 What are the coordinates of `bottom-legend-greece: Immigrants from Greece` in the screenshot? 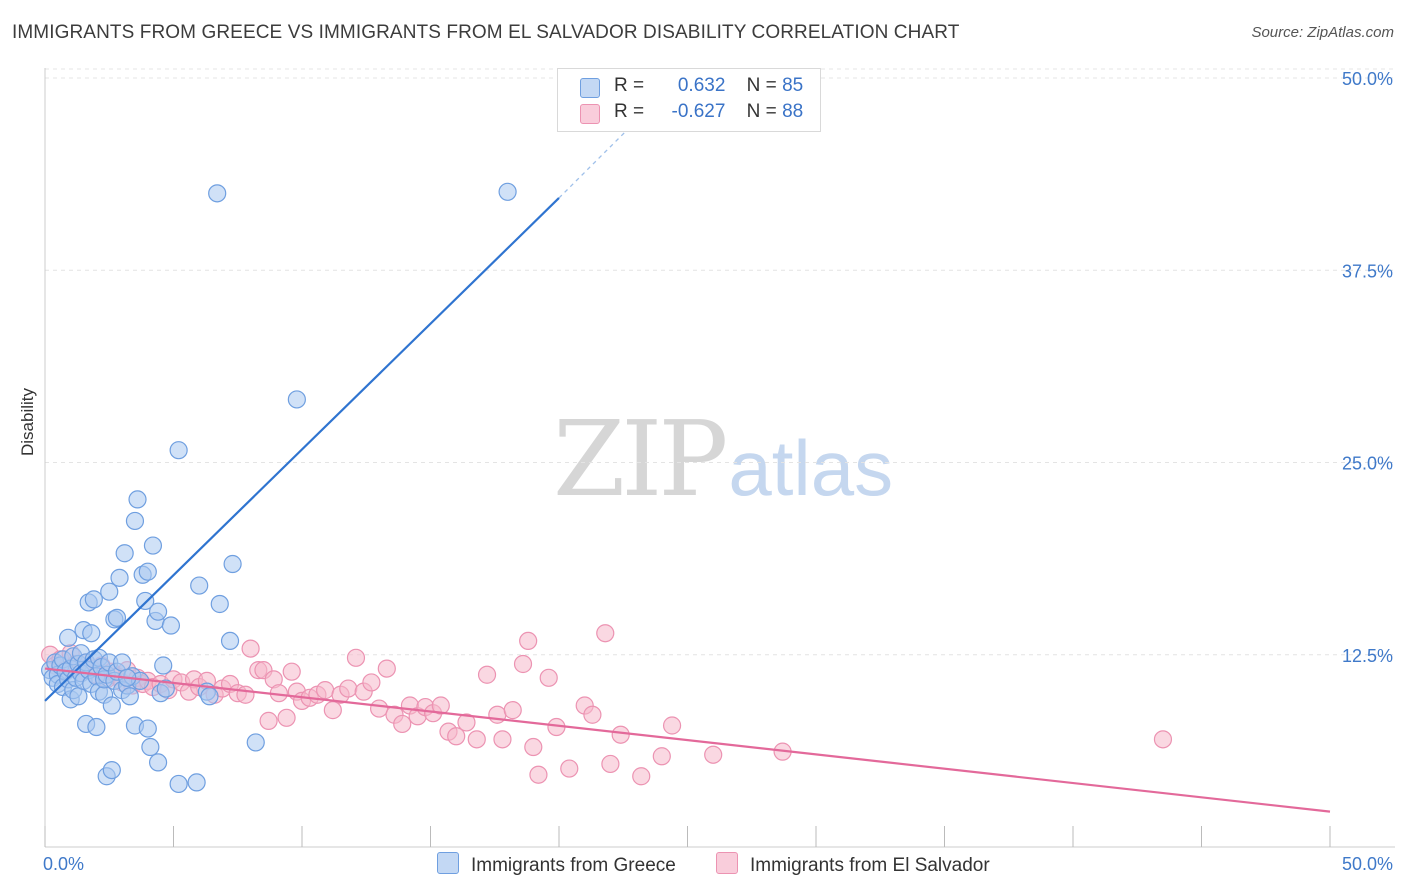 It's located at (556, 864).